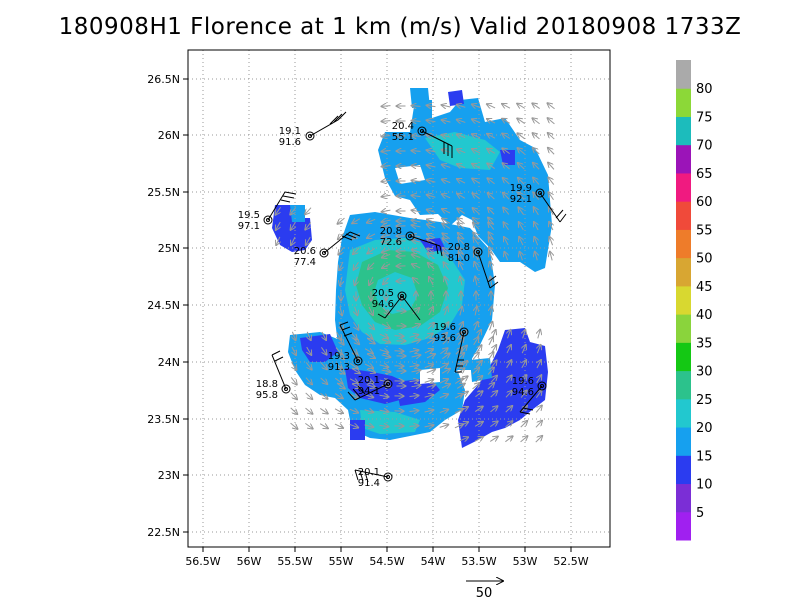  I want to click on colorbar-label: 55, so click(704, 230).